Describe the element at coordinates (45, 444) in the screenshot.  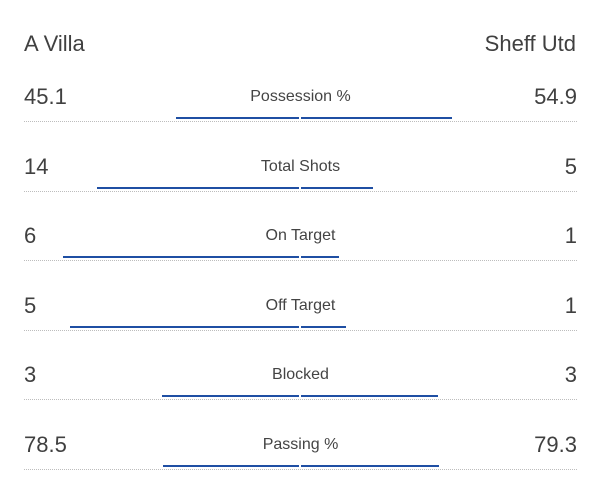
I see `home-stat-value: 78.5` at that location.